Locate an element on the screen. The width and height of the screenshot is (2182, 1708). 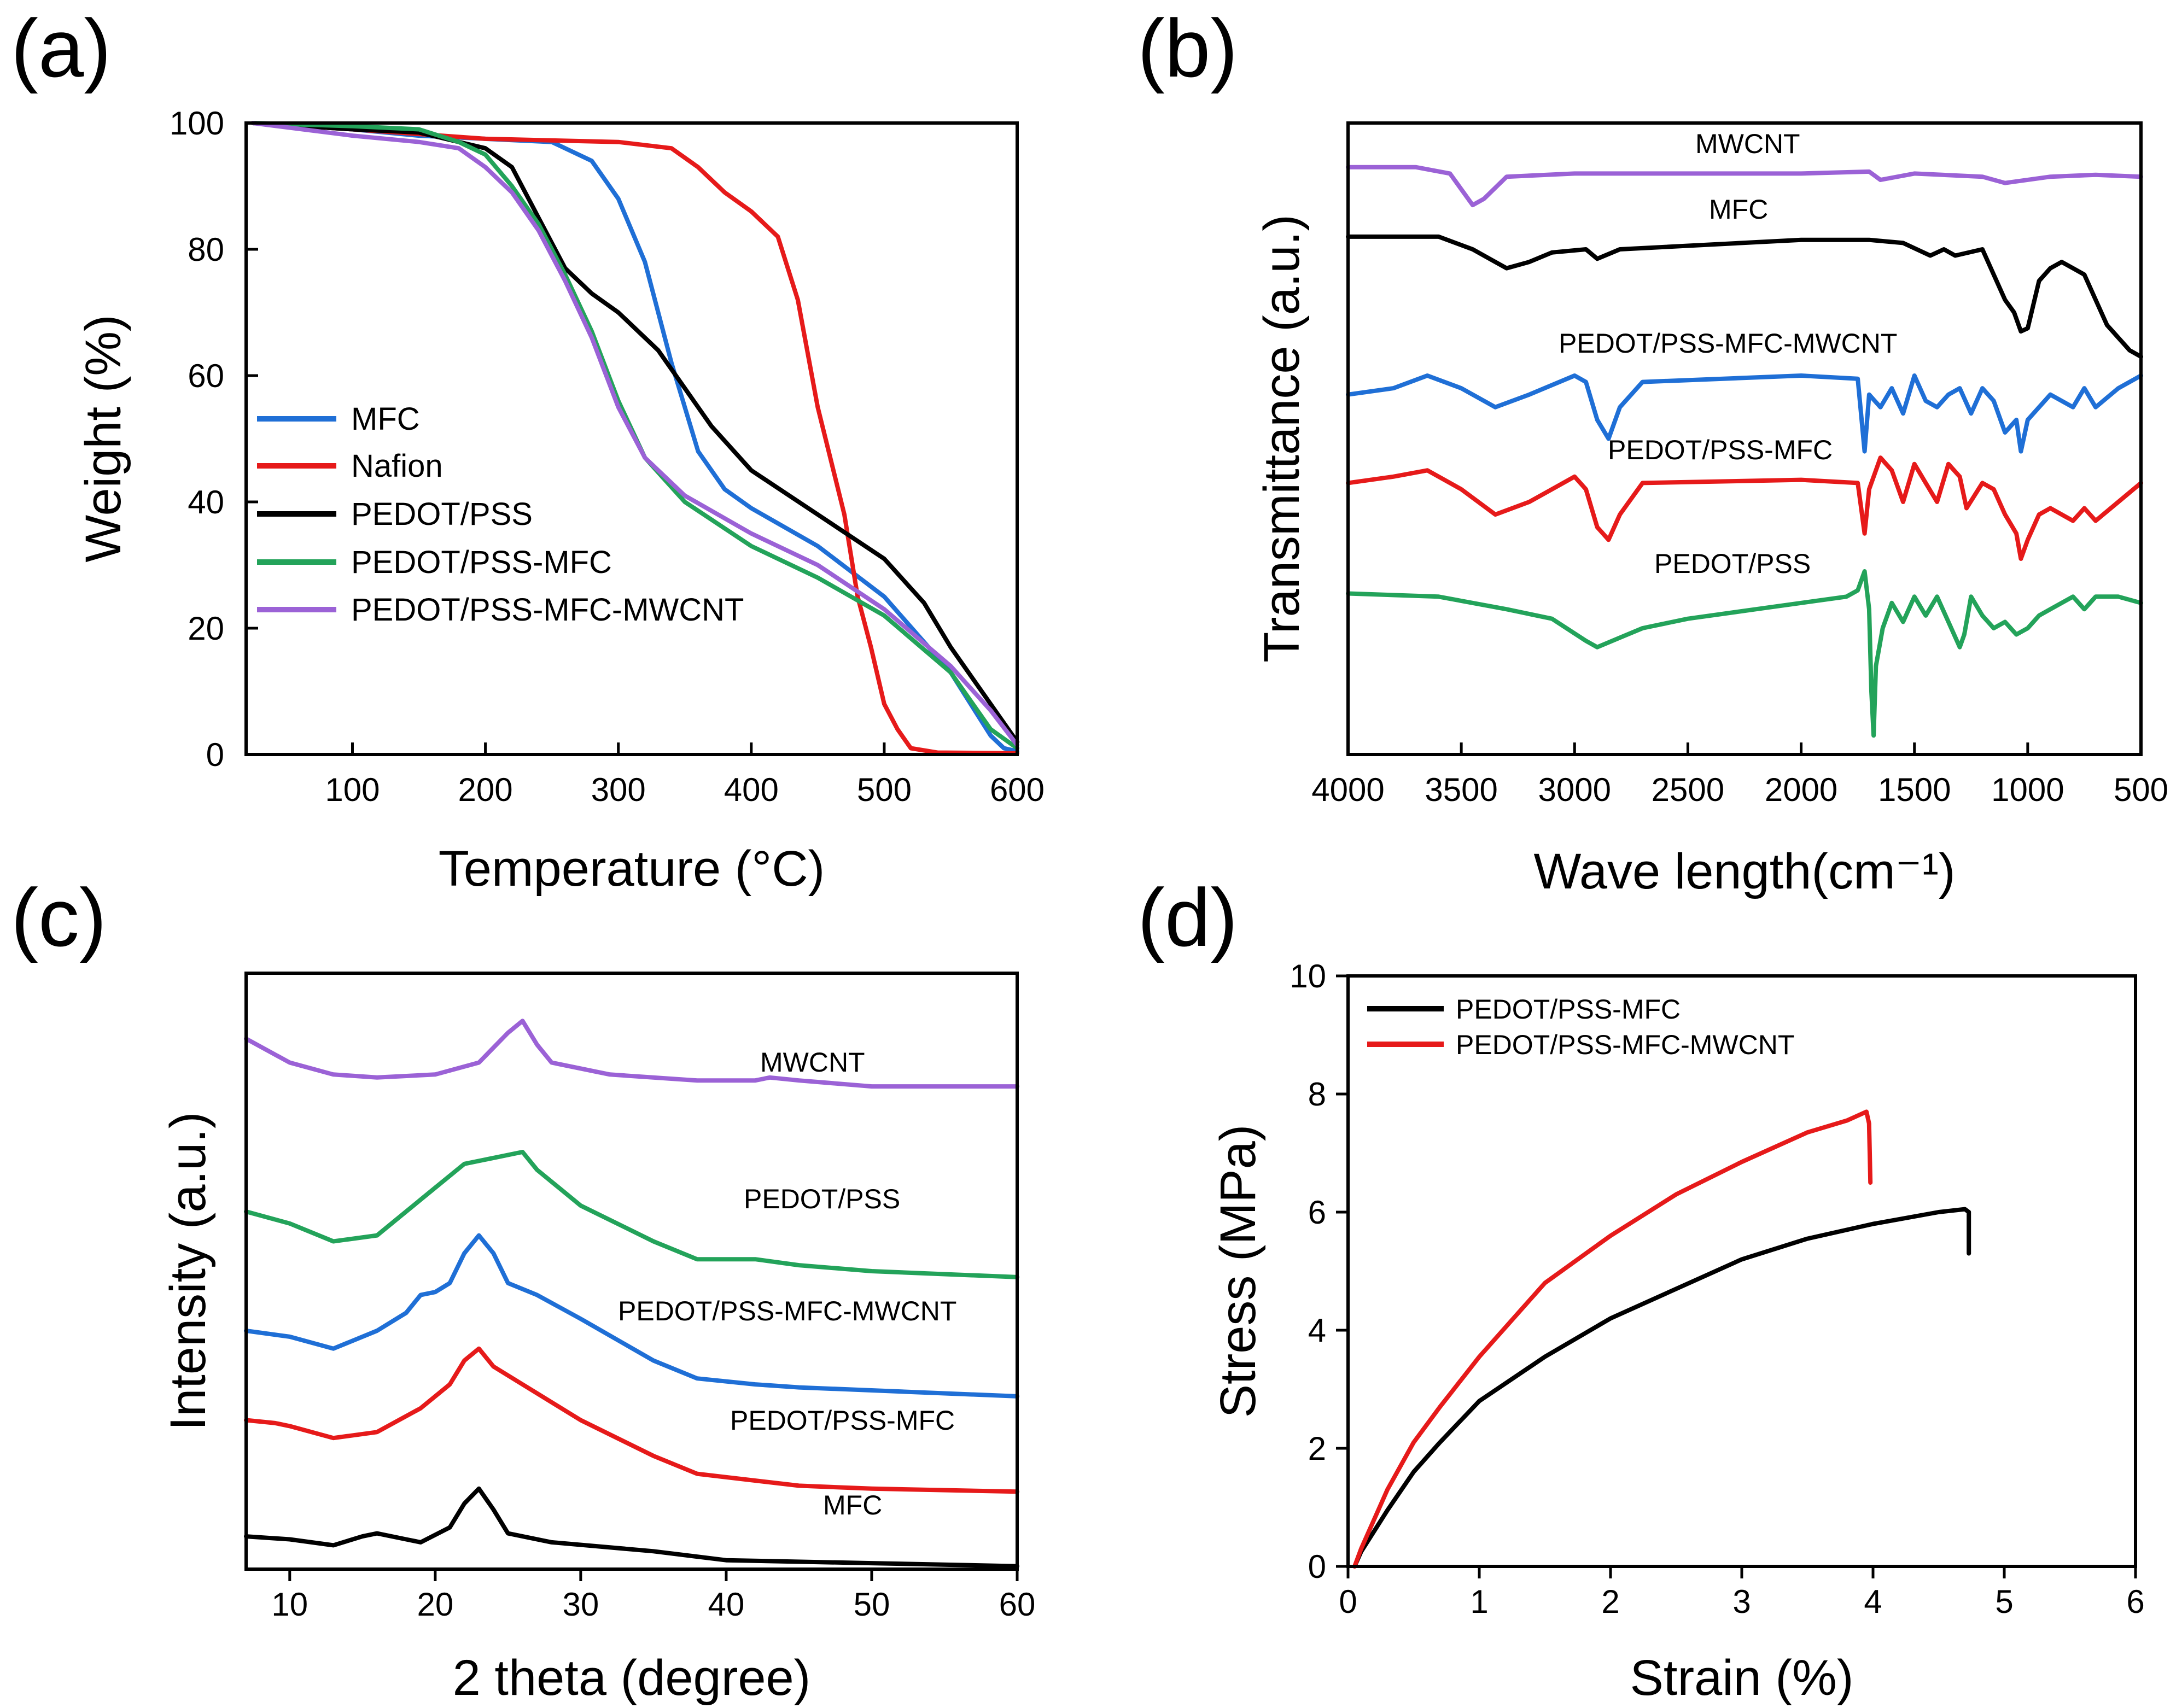
panel-b-series-label-1: MFC is located at coordinates (1738, 209).